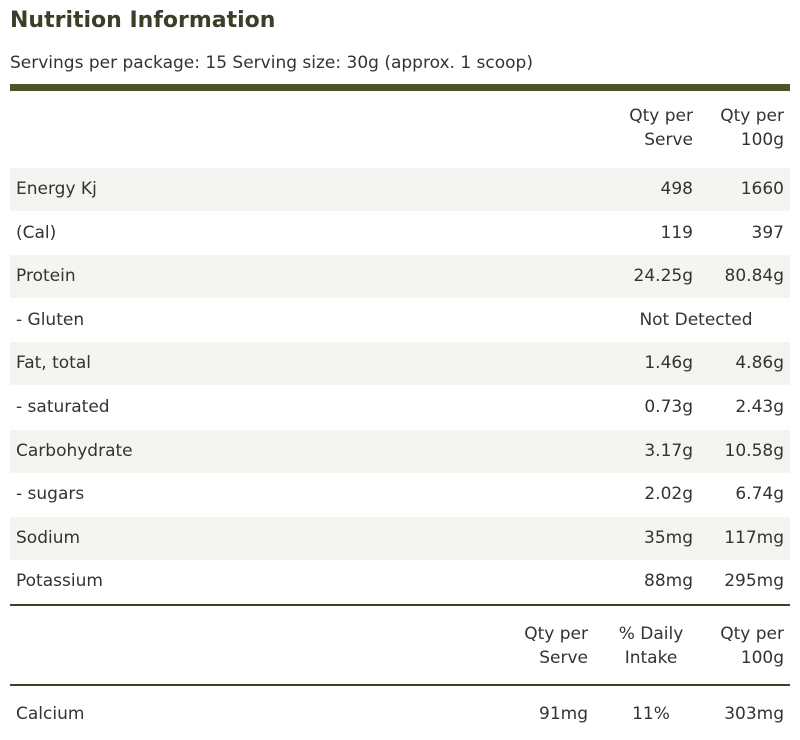 This screenshot has width=800, height=740. What do you see at coordinates (668, 451) in the screenshot?
I see `qty-per-serve-value: 3.17g` at bounding box center [668, 451].